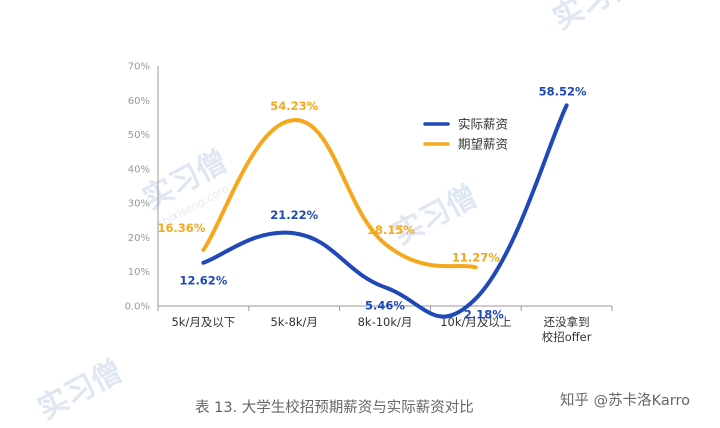 The width and height of the screenshot is (720, 428). What do you see at coordinates (139, 238) in the screenshot?
I see `y-tick-label: 20%` at bounding box center [139, 238].